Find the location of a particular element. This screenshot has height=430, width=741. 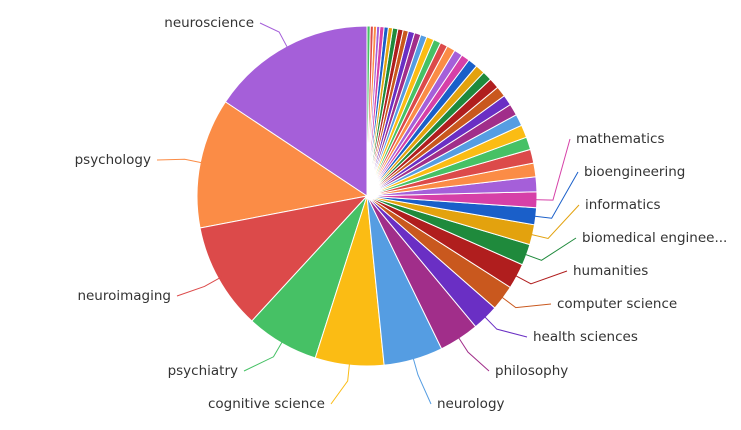

slice-label: mathematics is located at coordinates (620, 139).